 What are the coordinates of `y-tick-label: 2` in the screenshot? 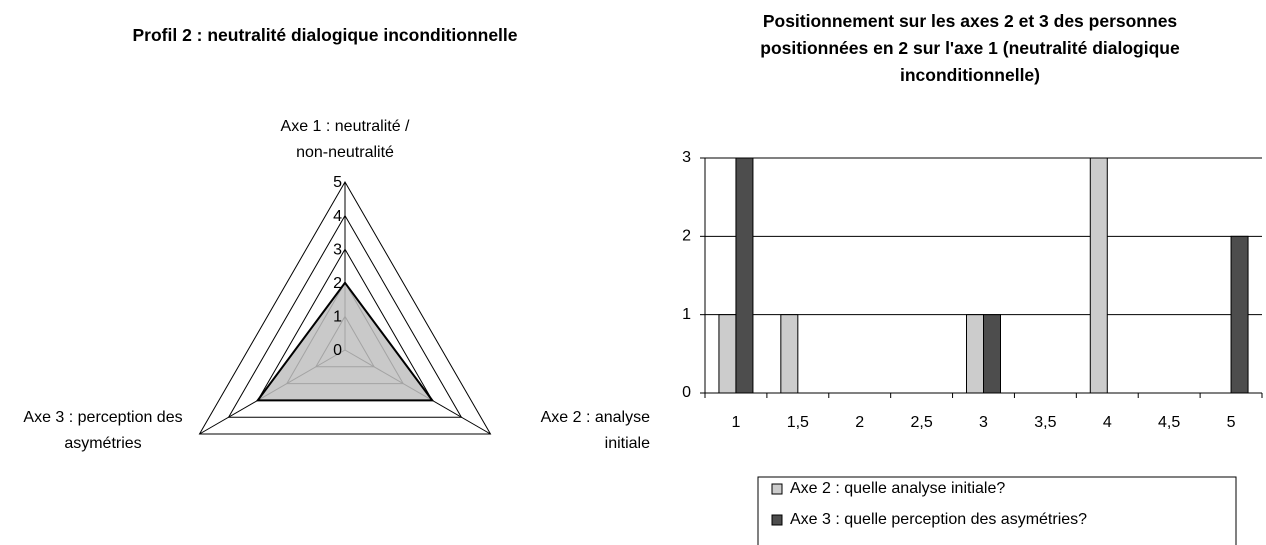 It's located at (686, 236).